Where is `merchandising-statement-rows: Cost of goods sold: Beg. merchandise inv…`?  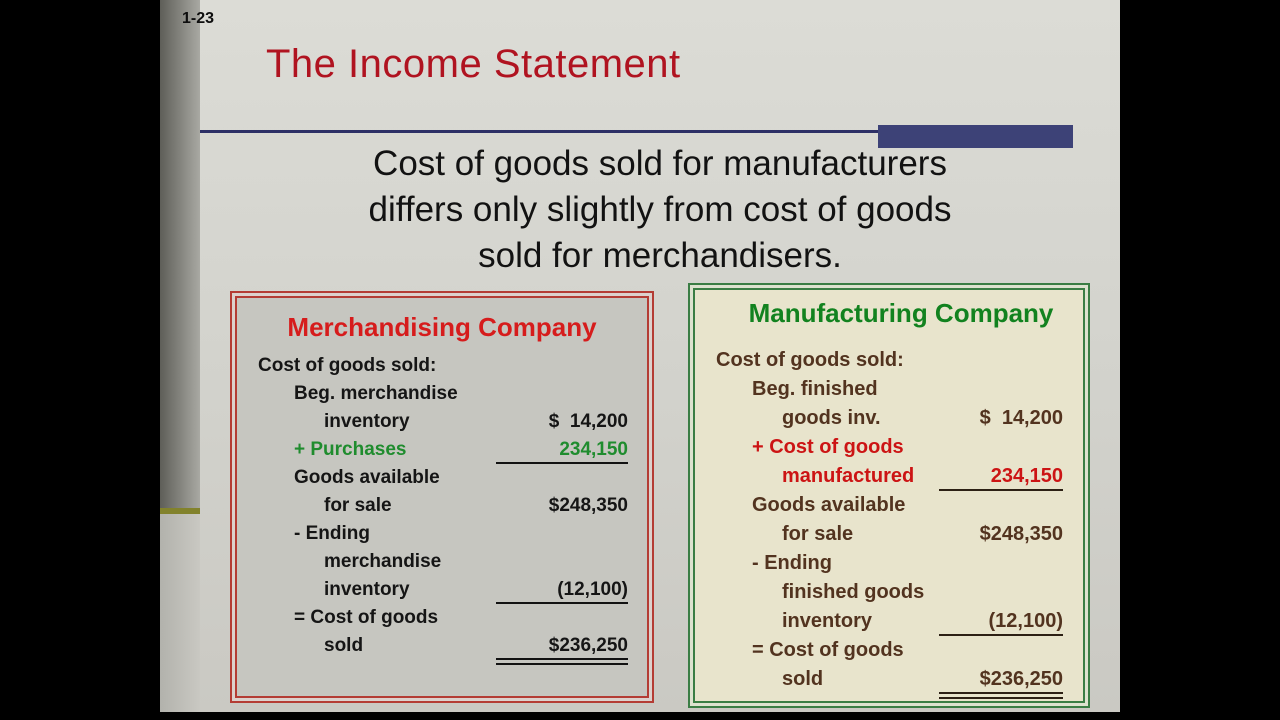
merchandising-statement-rows: Cost of goods sold: Beg. merchandise inv… is located at coordinates (442, 510).